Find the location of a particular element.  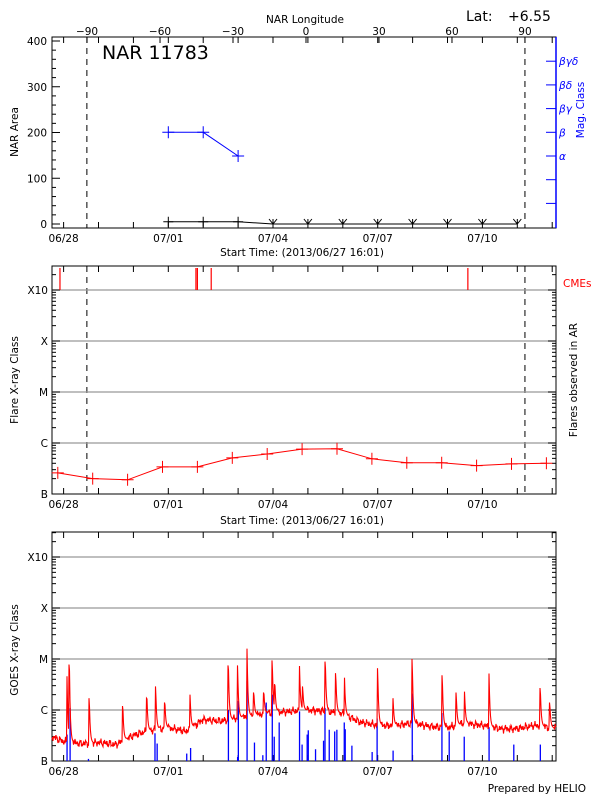

lat-value: +6.55 is located at coordinates (529, 17).